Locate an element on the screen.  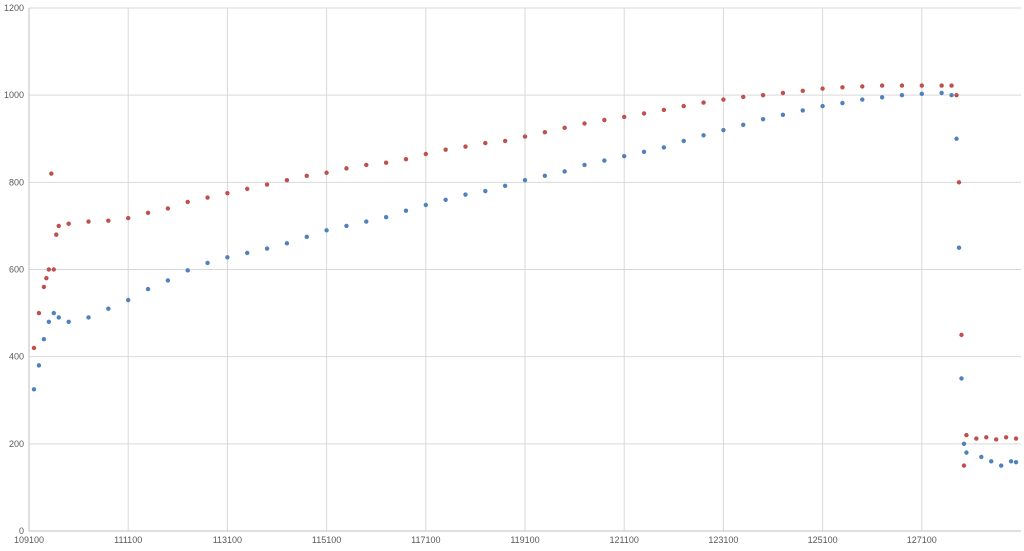
y-tick-label: 0 is located at coordinates (21, 531).